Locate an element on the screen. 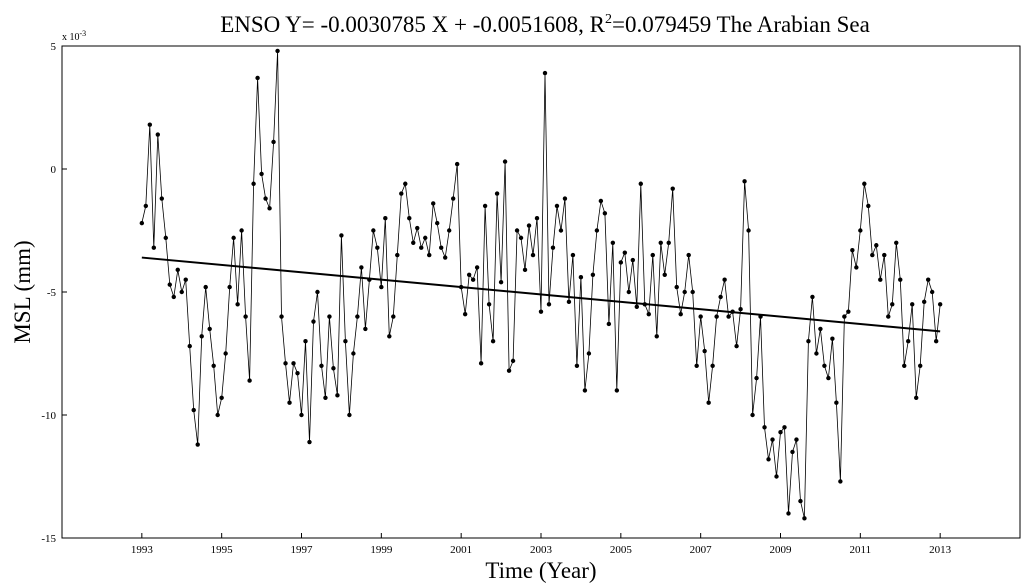 Image resolution: width=1025 pixels, height=583 pixels. x-tick-label: 2011 is located at coordinates (861, 550).